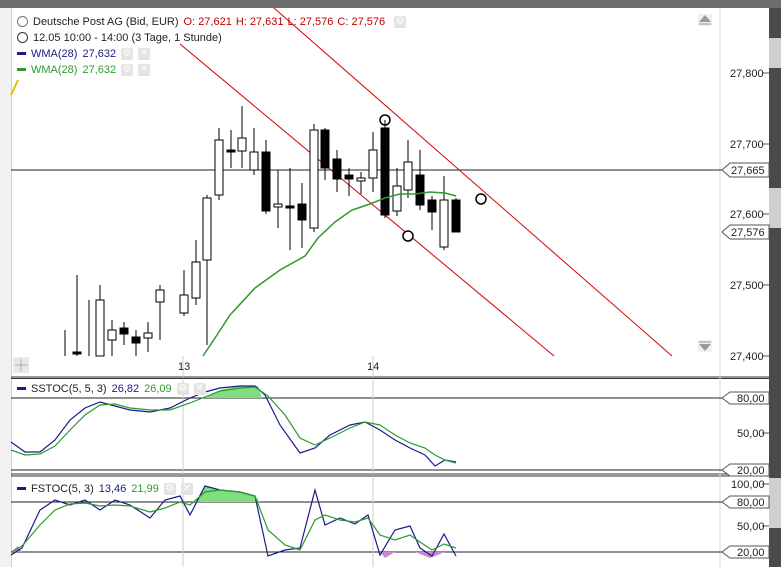  Describe the element at coordinates (278, 366) in the screenshot. I see `time-axis: 13 14` at that location.